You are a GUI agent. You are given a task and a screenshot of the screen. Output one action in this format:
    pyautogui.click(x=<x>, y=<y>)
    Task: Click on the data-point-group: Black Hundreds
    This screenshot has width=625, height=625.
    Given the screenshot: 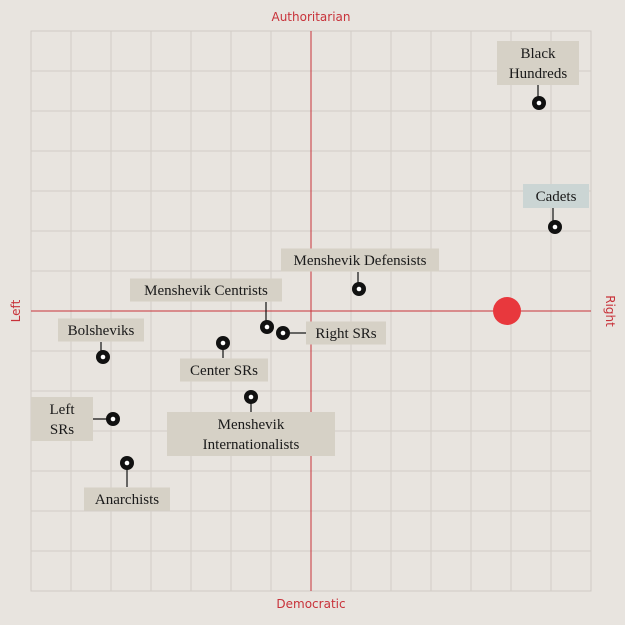 What is the action you would take?
    pyautogui.click(x=538, y=75)
    